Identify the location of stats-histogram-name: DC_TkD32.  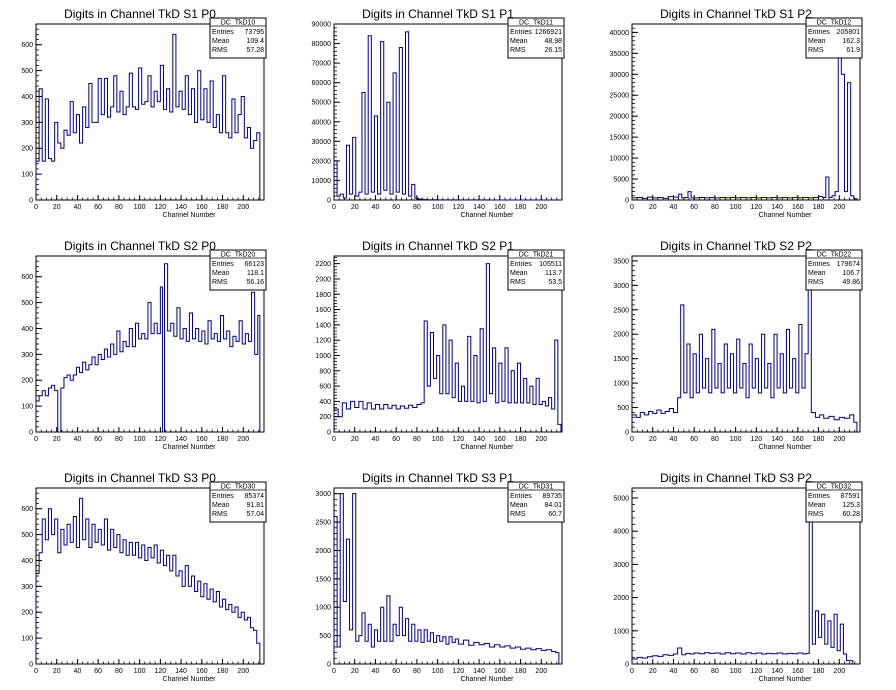
(834, 487).